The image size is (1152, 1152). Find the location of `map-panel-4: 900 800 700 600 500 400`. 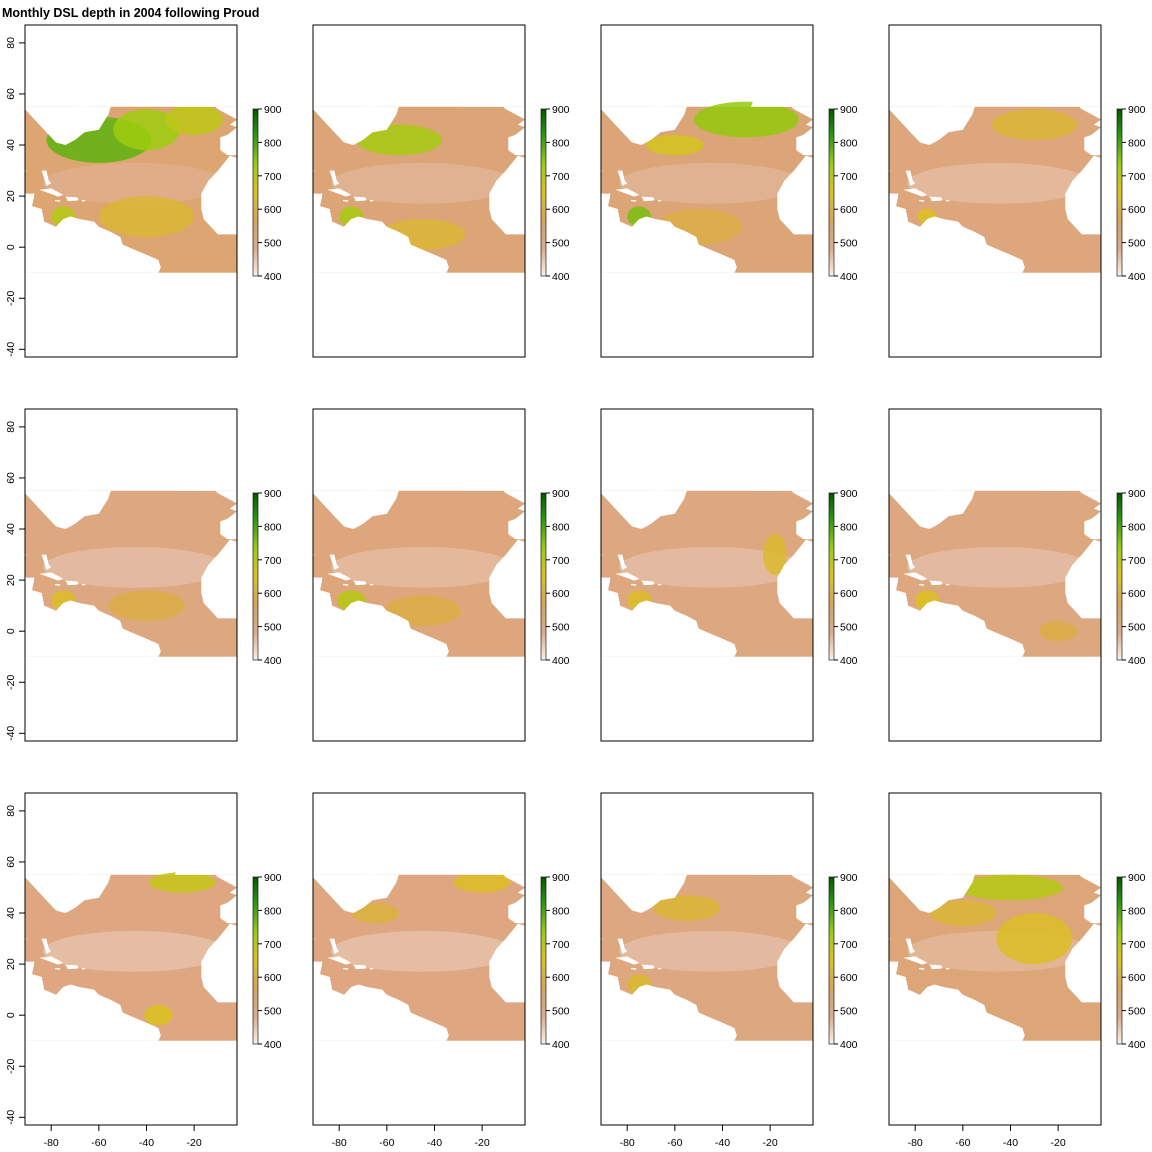

map-panel-4: 900 800 700 600 500 400 is located at coordinates (1017, 191).